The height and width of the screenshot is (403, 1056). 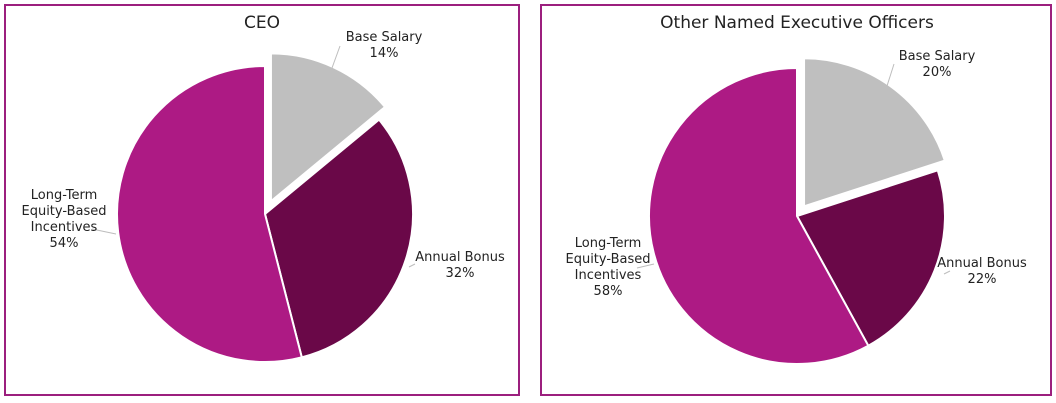 What do you see at coordinates (607, 267) in the screenshot?
I see `slice-label-long-term-equity-based-incentives: Long-Term Equity-Based Incentives 58%` at bounding box center [607, 267].